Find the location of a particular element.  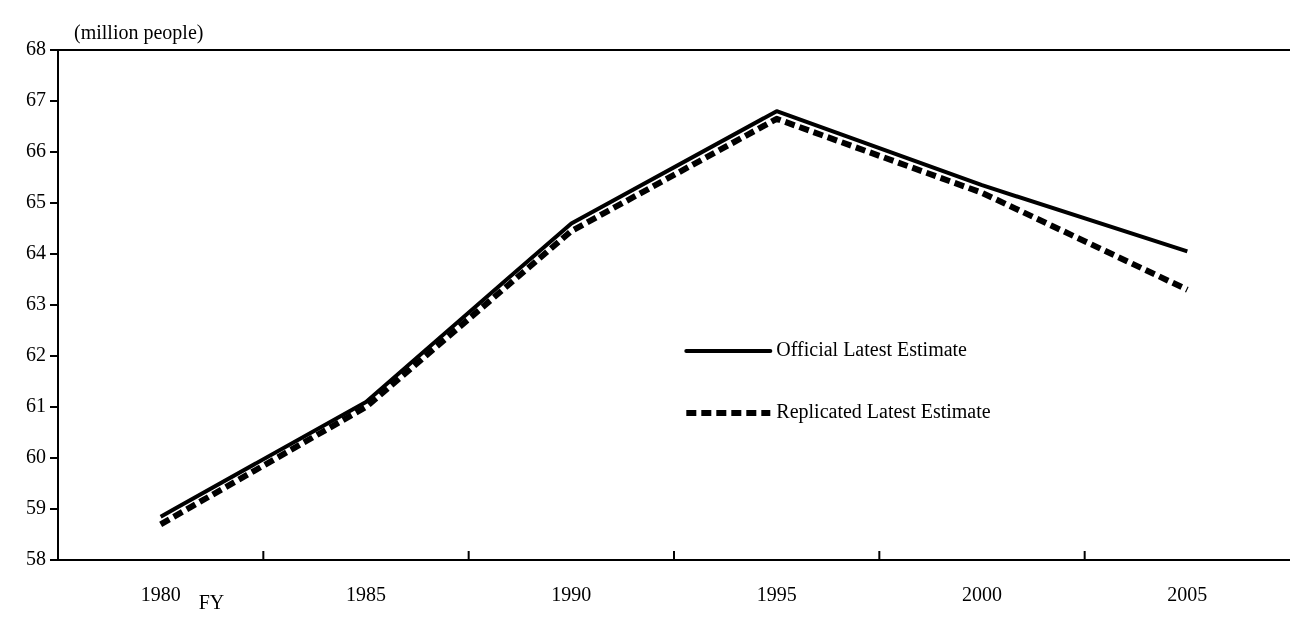

x-tick-label: 1990 is located at coordinates (571, 594).